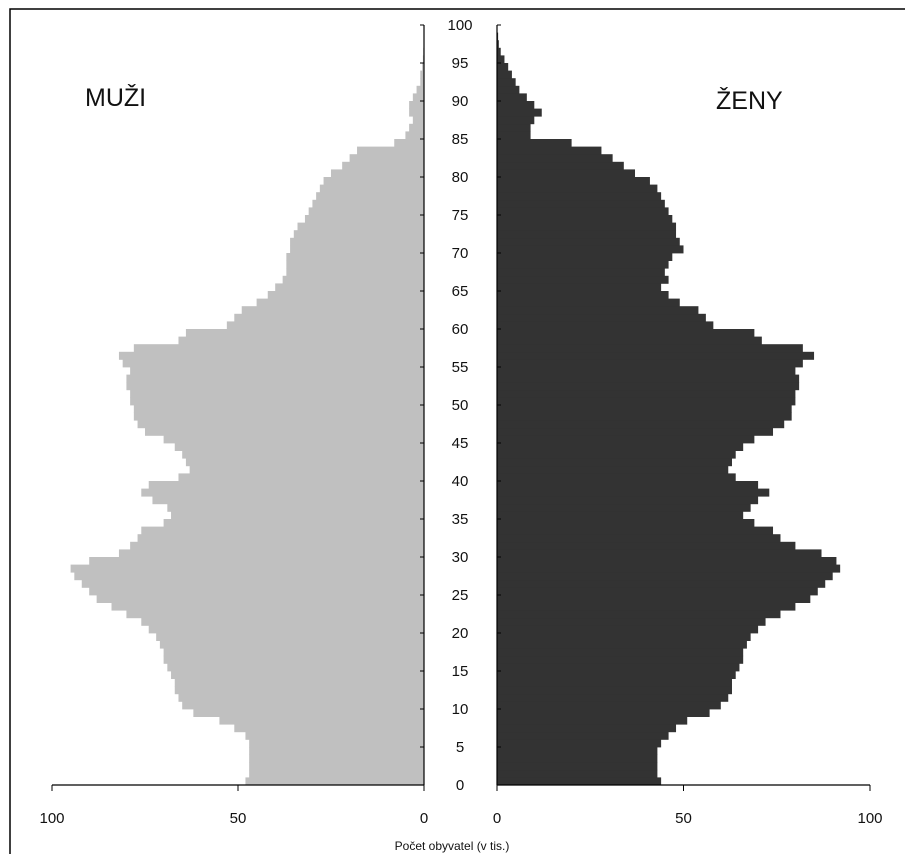  Describe the element at coordinates (424, 818) in the screenshot. I see `men-x-tick-label: 0` at that location.